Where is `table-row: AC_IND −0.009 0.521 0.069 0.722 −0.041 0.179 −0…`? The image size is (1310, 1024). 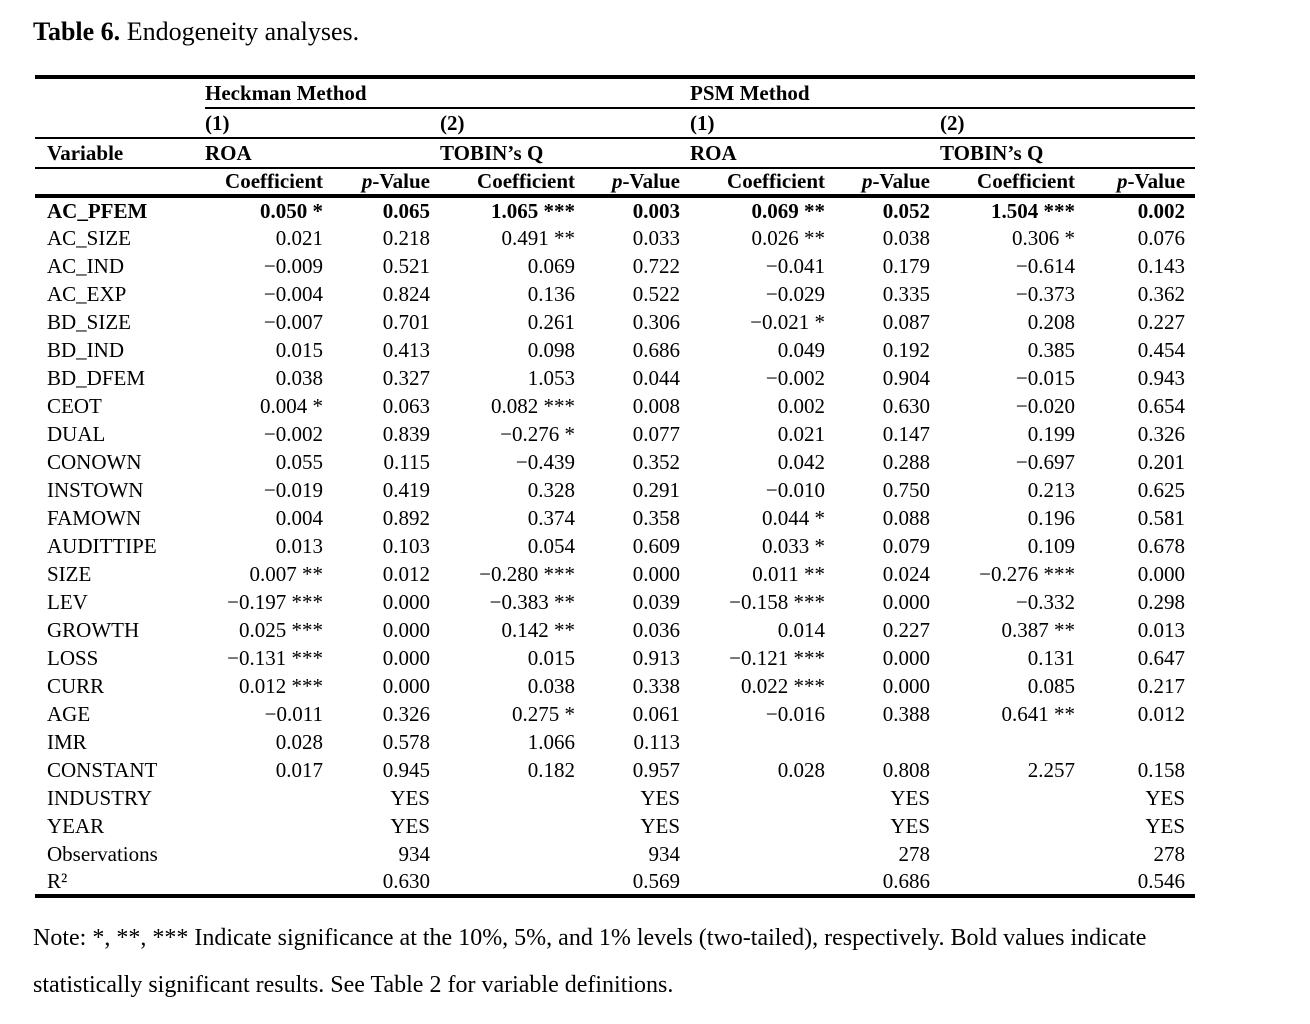 table-row: AC_IND −0.009 0.521 0.069 0.722 −0.041 0.179 −0… is located at coordinates (615, 266).